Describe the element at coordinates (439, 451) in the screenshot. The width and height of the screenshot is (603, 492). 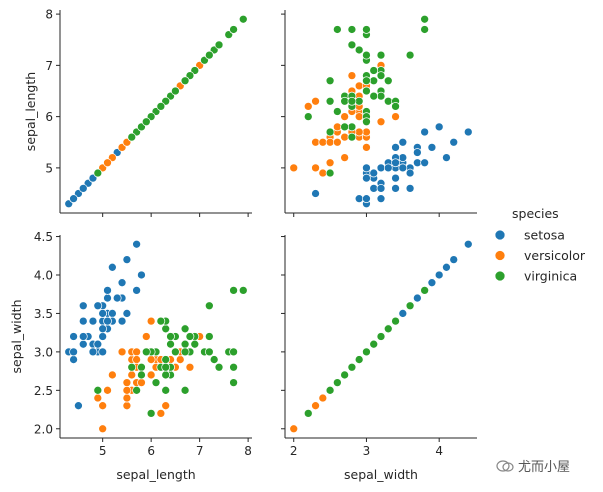
I see `x-tick-label: 4` at that location.